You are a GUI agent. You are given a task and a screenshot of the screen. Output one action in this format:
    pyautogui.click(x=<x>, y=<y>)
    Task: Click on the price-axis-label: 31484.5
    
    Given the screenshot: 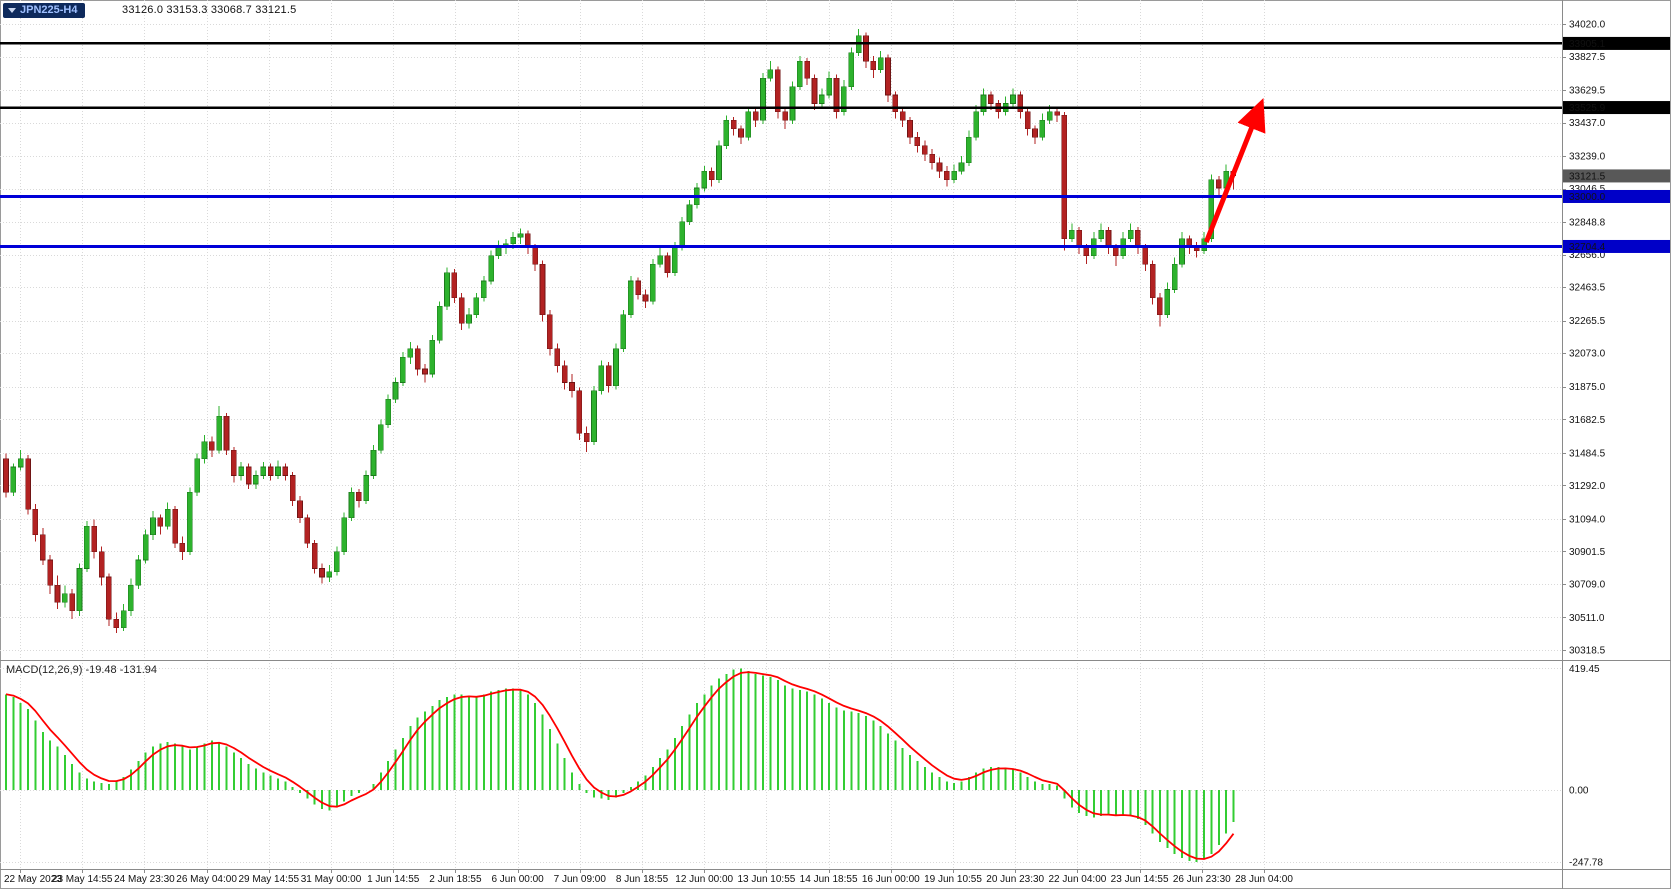 What is the action you would take?
    pyautogui.click(x=1587, y=453)
    